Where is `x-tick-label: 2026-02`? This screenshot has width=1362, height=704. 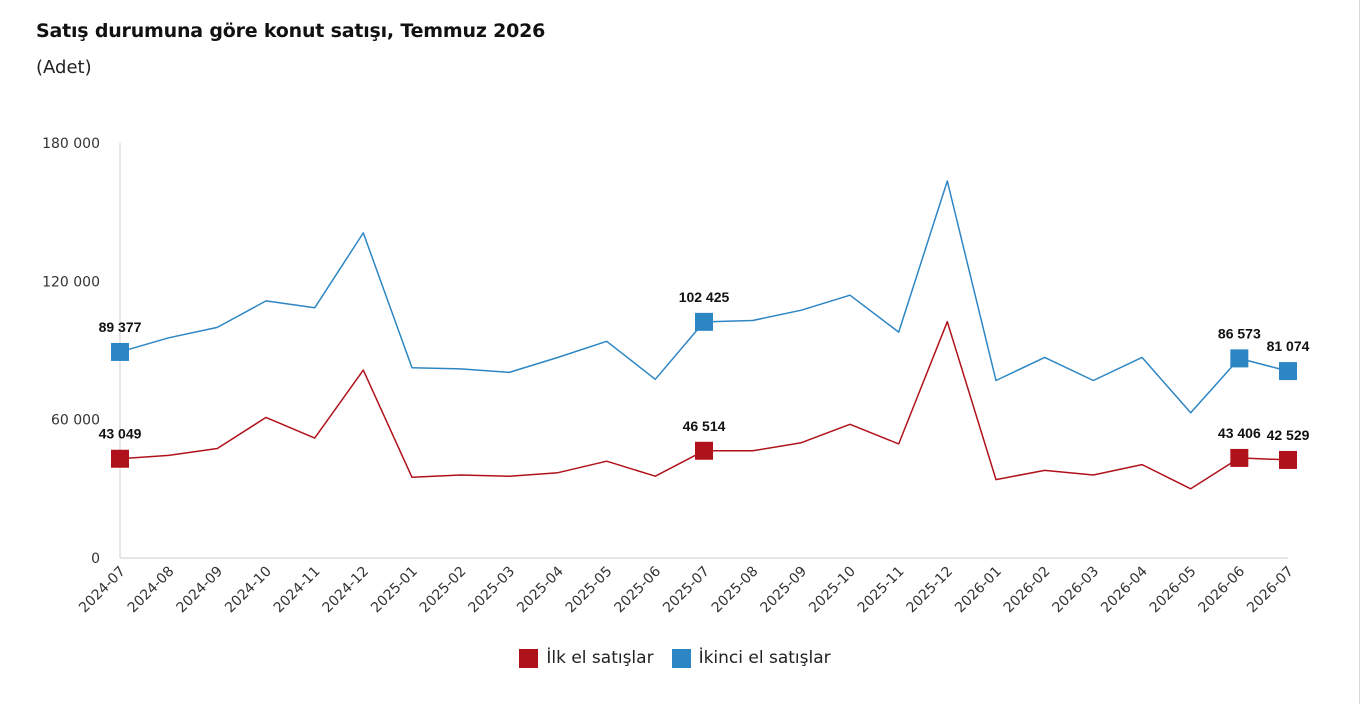 x-tick-label: 2026-02 is located at coordinates (1027, 590).